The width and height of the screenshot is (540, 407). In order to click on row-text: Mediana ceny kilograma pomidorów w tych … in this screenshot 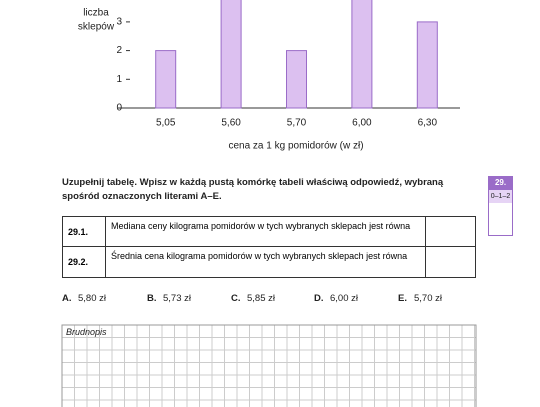, I will do `click(265, 231)`.